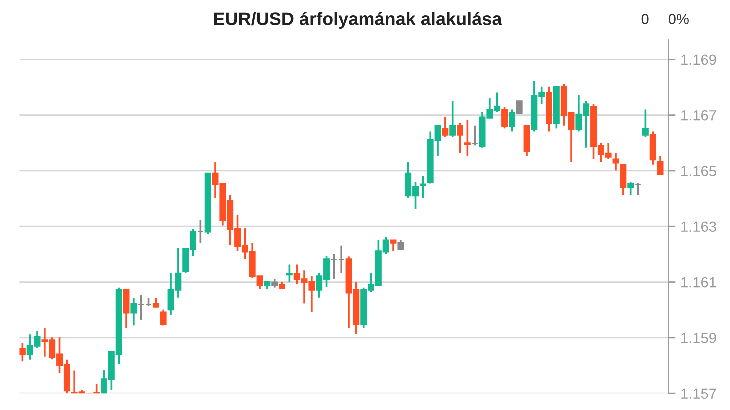 The image size is (730, 410). I want to click on text: 0, so click(645, 19).